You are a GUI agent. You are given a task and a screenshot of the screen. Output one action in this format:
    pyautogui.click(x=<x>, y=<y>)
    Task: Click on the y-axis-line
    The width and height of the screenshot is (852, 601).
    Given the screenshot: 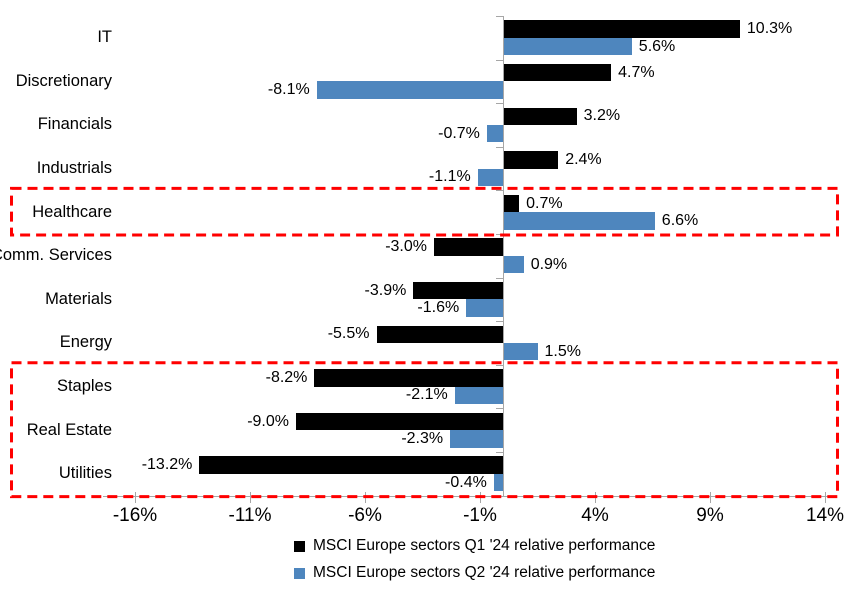 What is the action you would take?
    pyautogui.click(x=503, y=256)
    